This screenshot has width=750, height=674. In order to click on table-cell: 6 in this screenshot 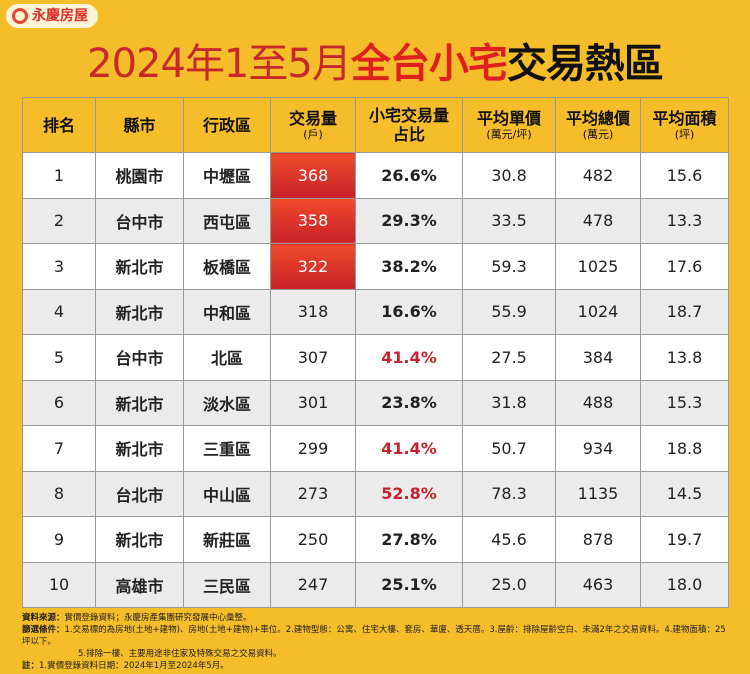, I will do `click(59, 402)`.